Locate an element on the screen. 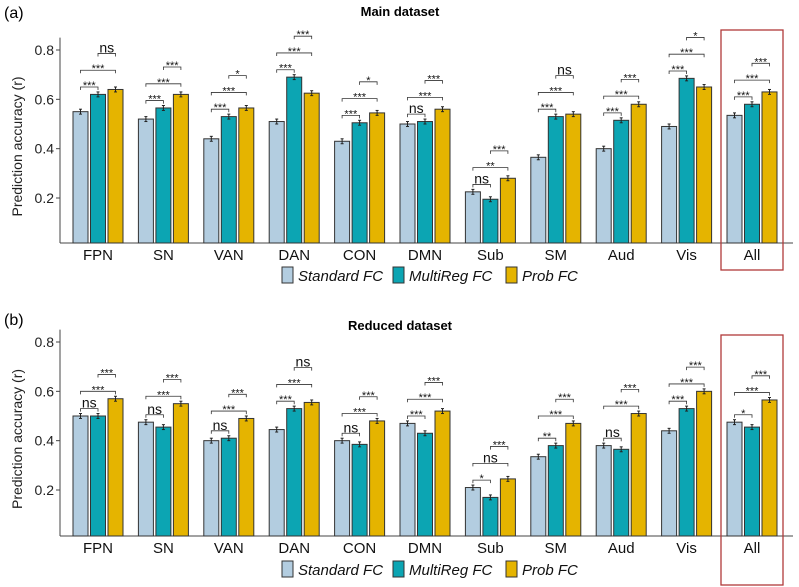  x-tick-label: Vis is located at coordinates (686, 255).